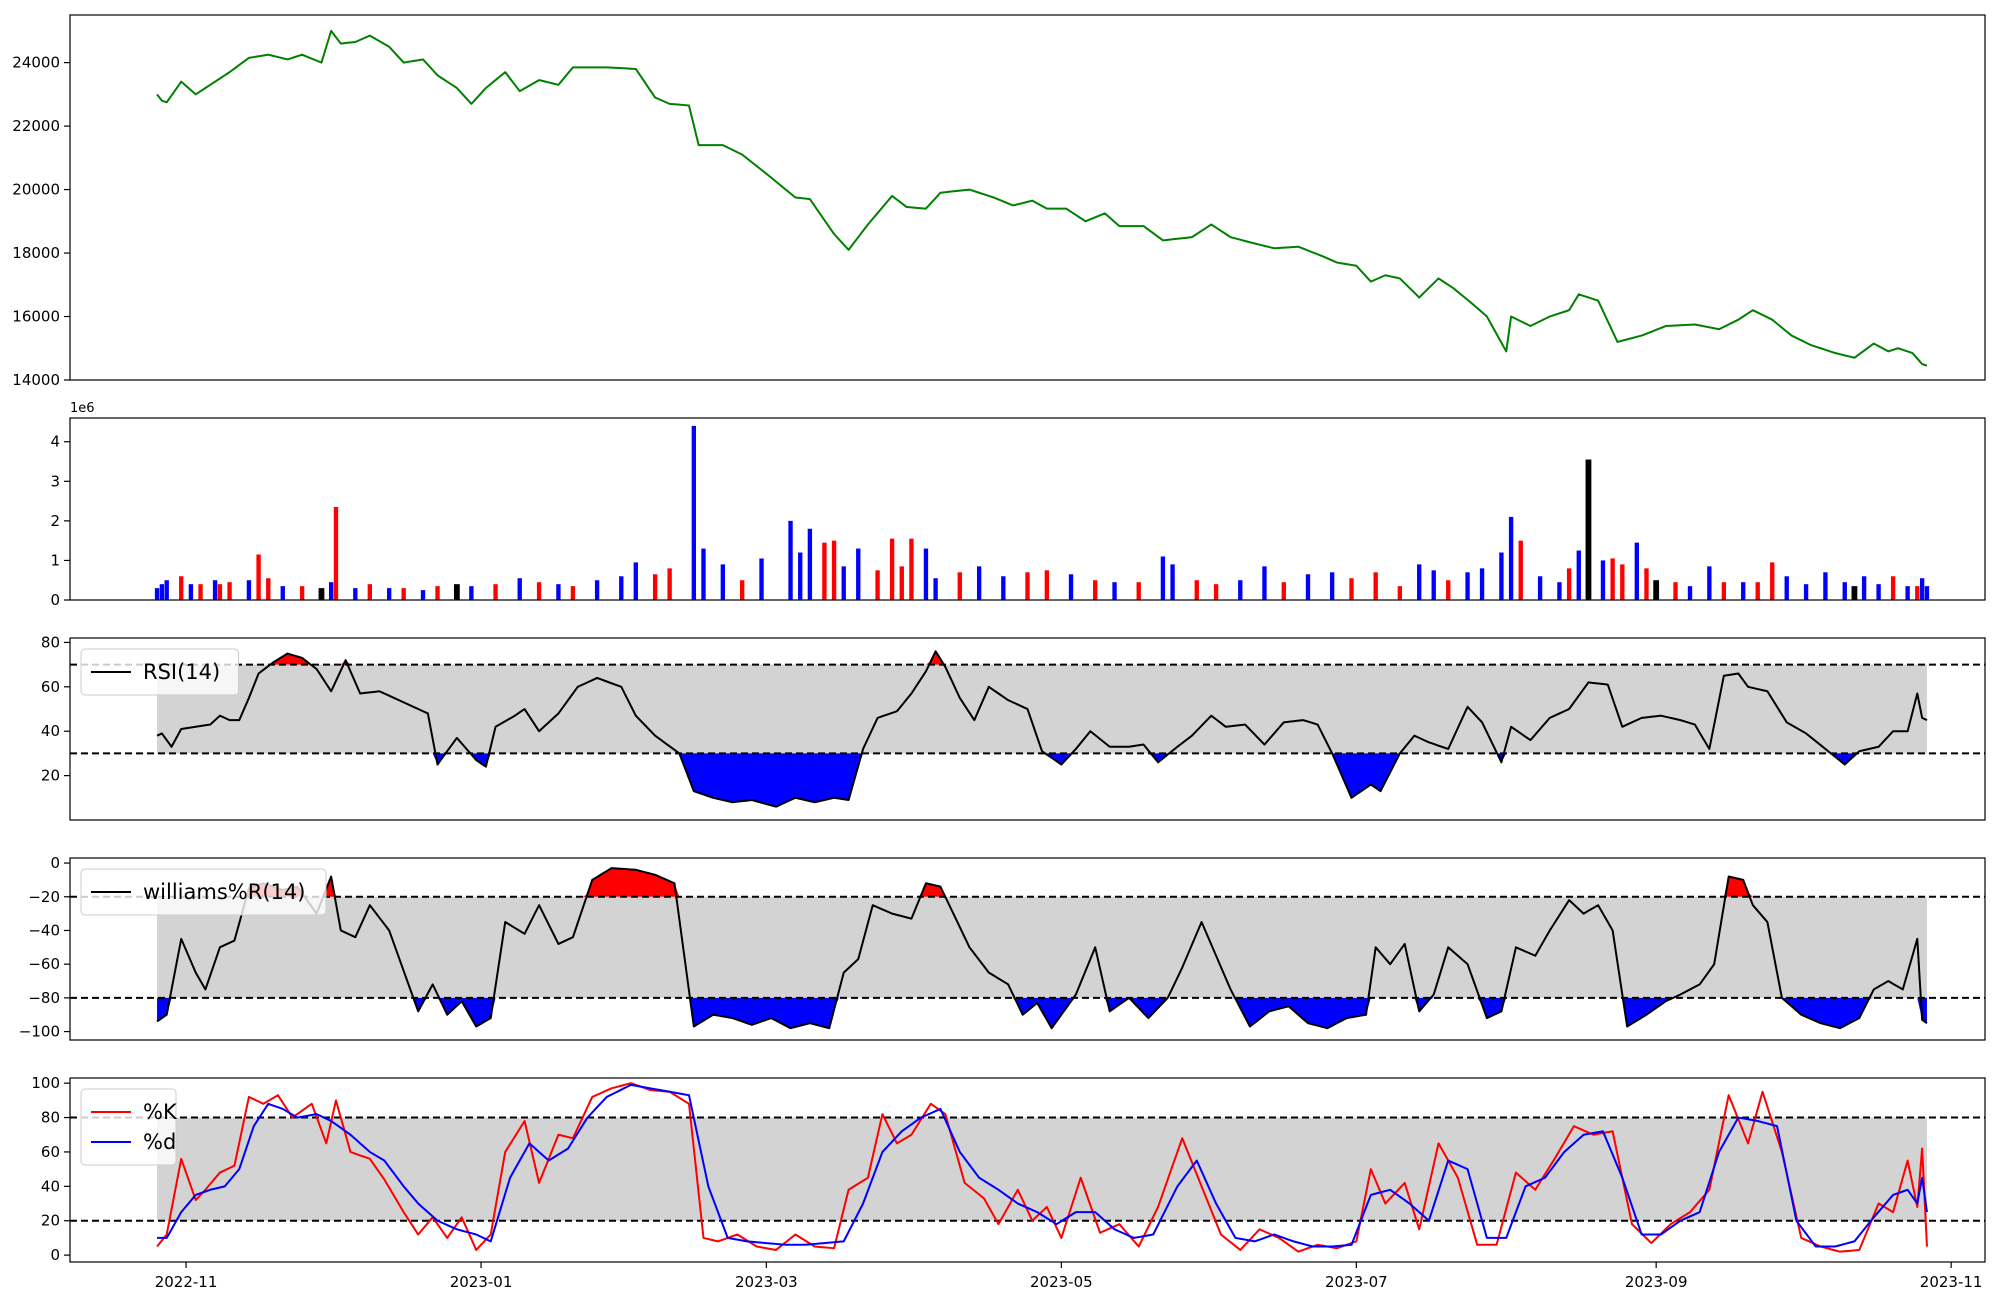 Image resolution: width=2000 pixels, height=1300 pixels. Describe the element at coordinates (1042, 709) in the screenshot. I see `indicator-band` at that location.